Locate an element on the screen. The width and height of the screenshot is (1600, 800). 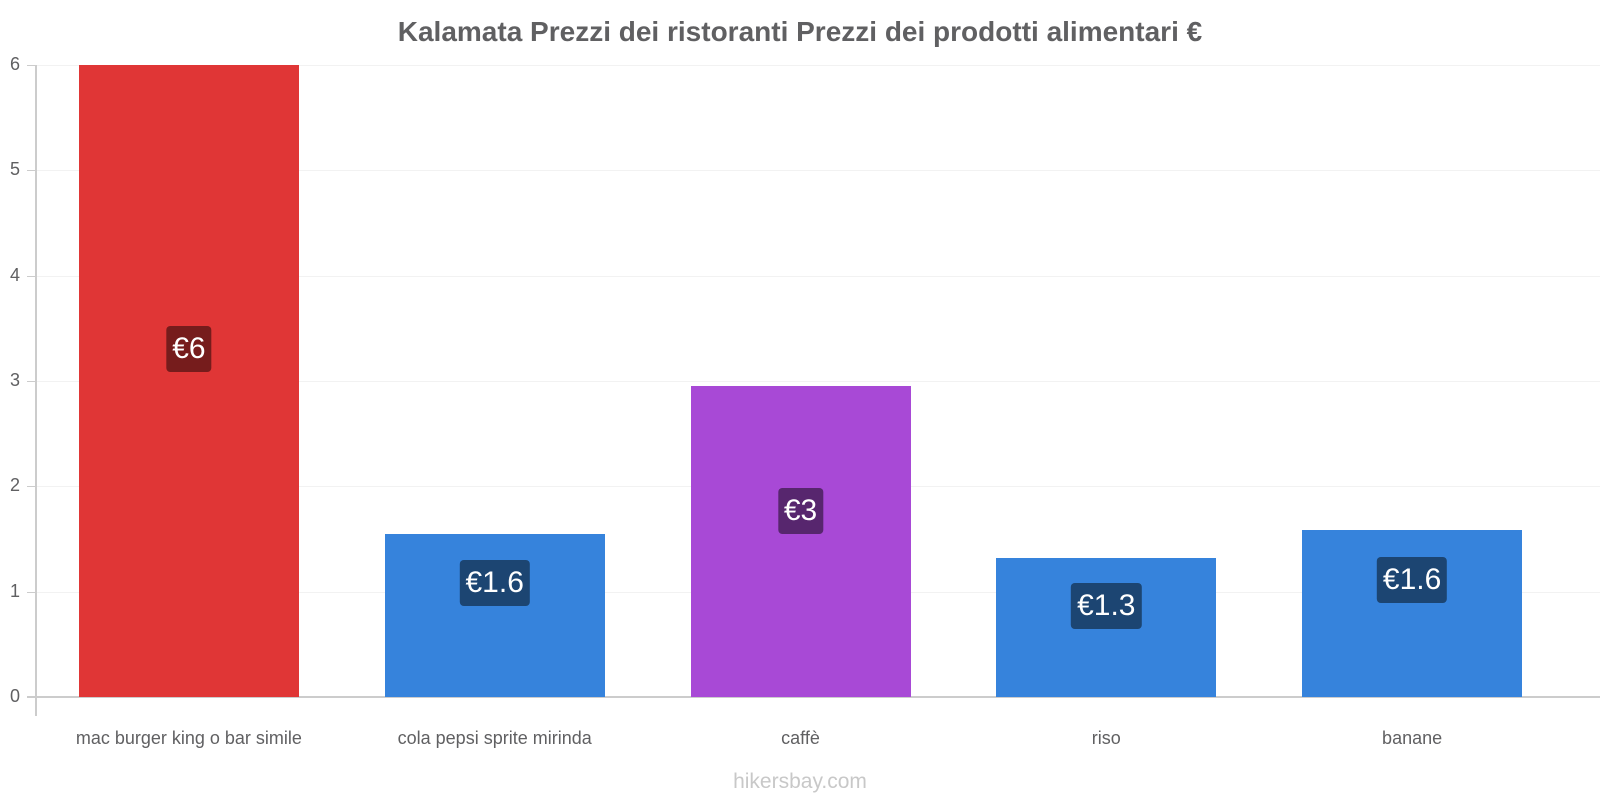
y-tick-label: 5 is located at coordinates (14, 169).